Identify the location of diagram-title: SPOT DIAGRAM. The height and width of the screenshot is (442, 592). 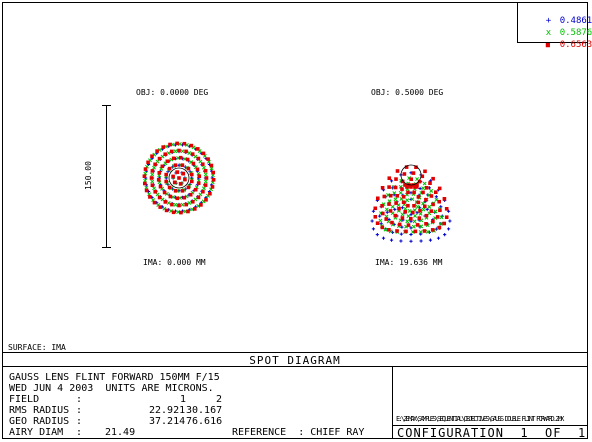
(295, 360).